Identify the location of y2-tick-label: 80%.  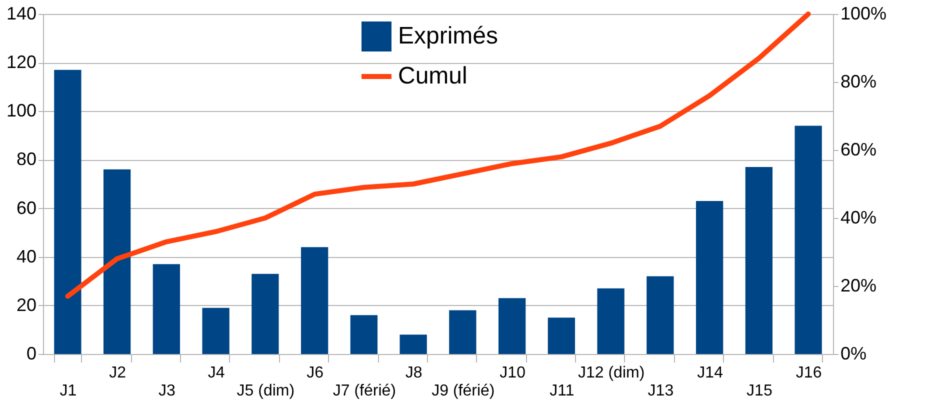
(858, 82).